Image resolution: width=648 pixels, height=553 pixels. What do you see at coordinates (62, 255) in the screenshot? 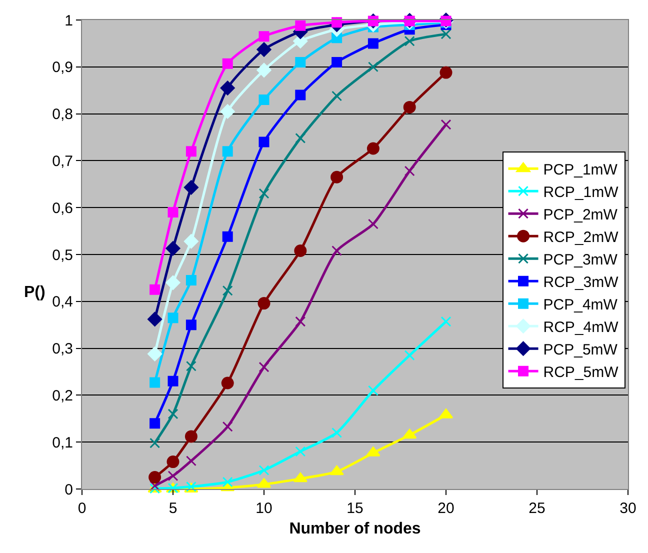
I see `y-tick-label: 0,5` at bounding box center [62, 255].